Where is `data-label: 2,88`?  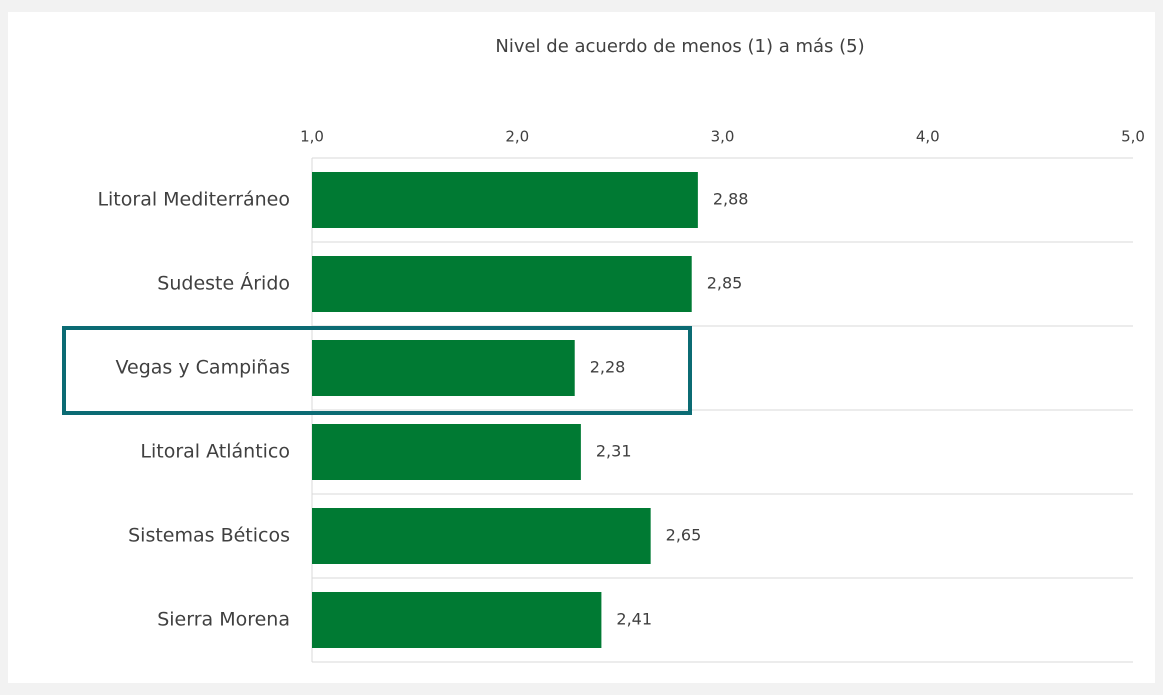 data-label: 2,88 is located at coordinates (731, 199).